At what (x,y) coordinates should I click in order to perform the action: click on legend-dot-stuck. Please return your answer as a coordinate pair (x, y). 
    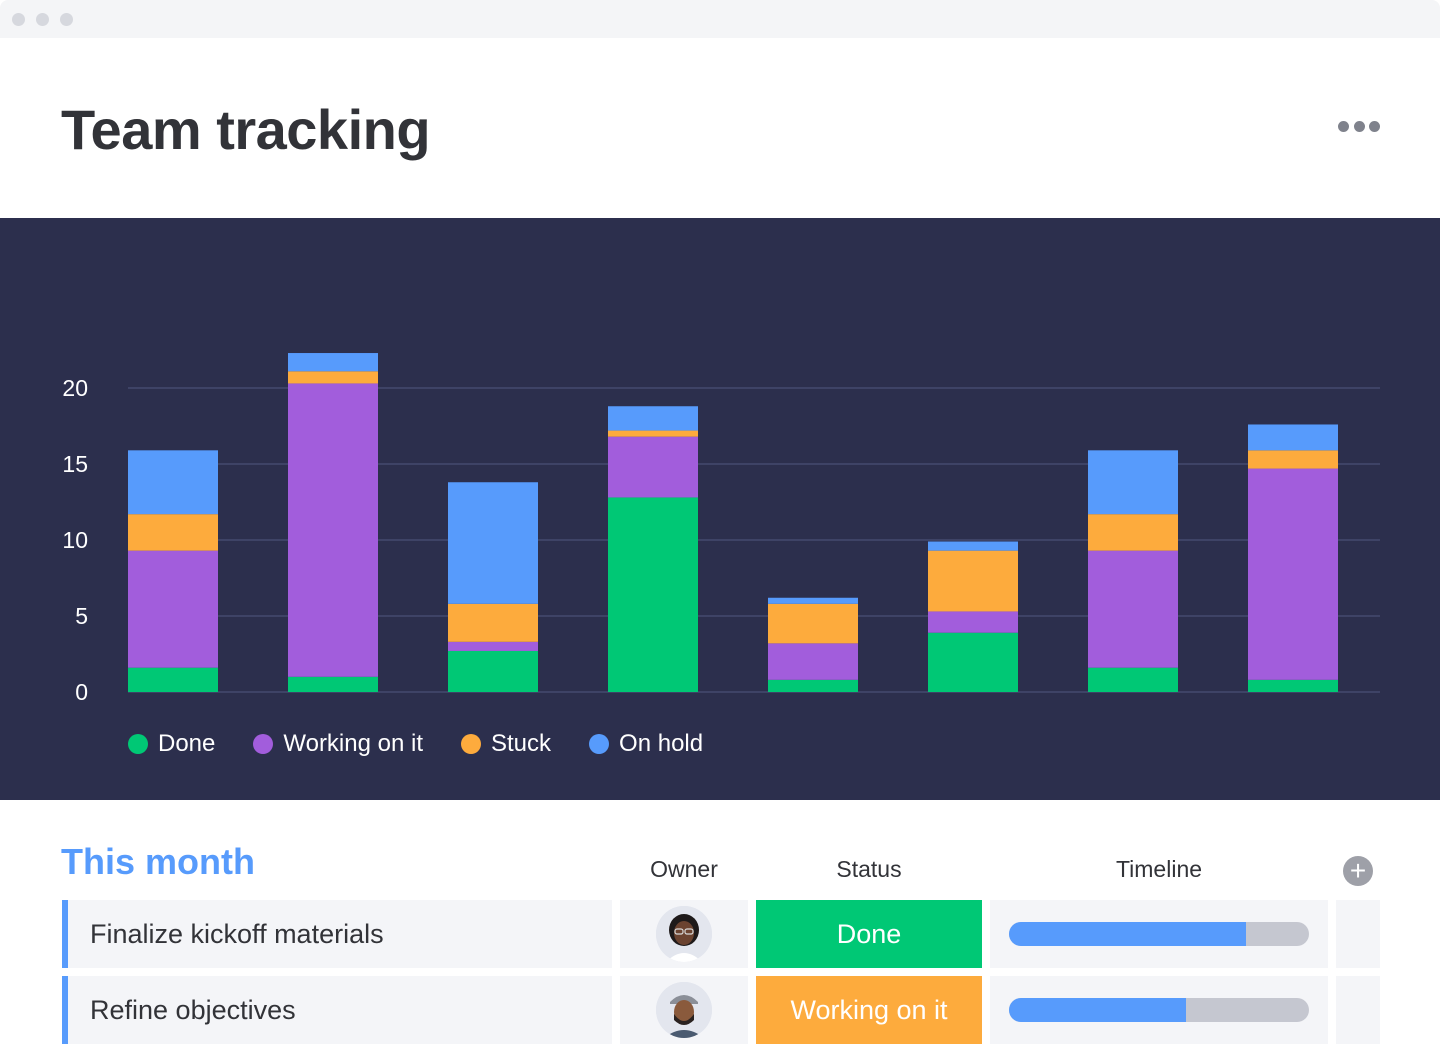
    Looking at the image, I should click on (471, 744).